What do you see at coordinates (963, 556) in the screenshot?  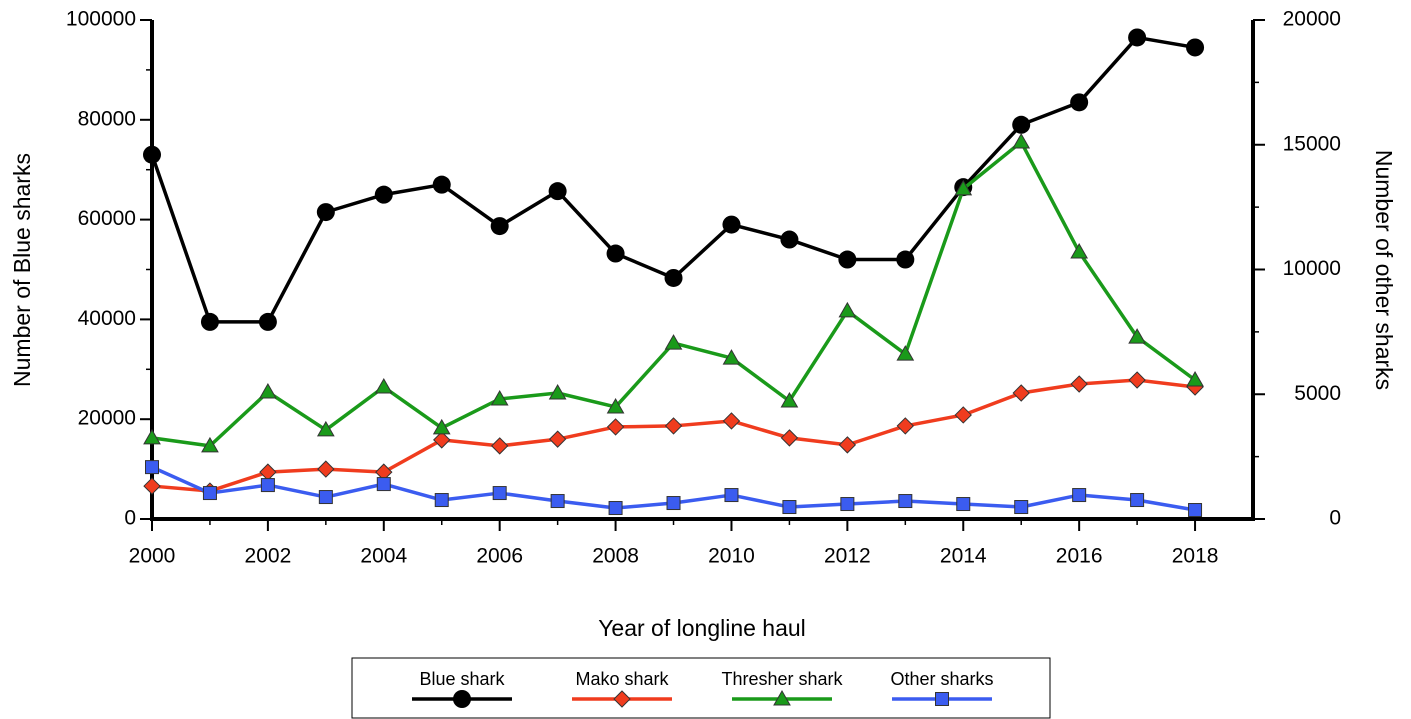 I see `x-tick-label: 2014` at bounding box center [963, 556].